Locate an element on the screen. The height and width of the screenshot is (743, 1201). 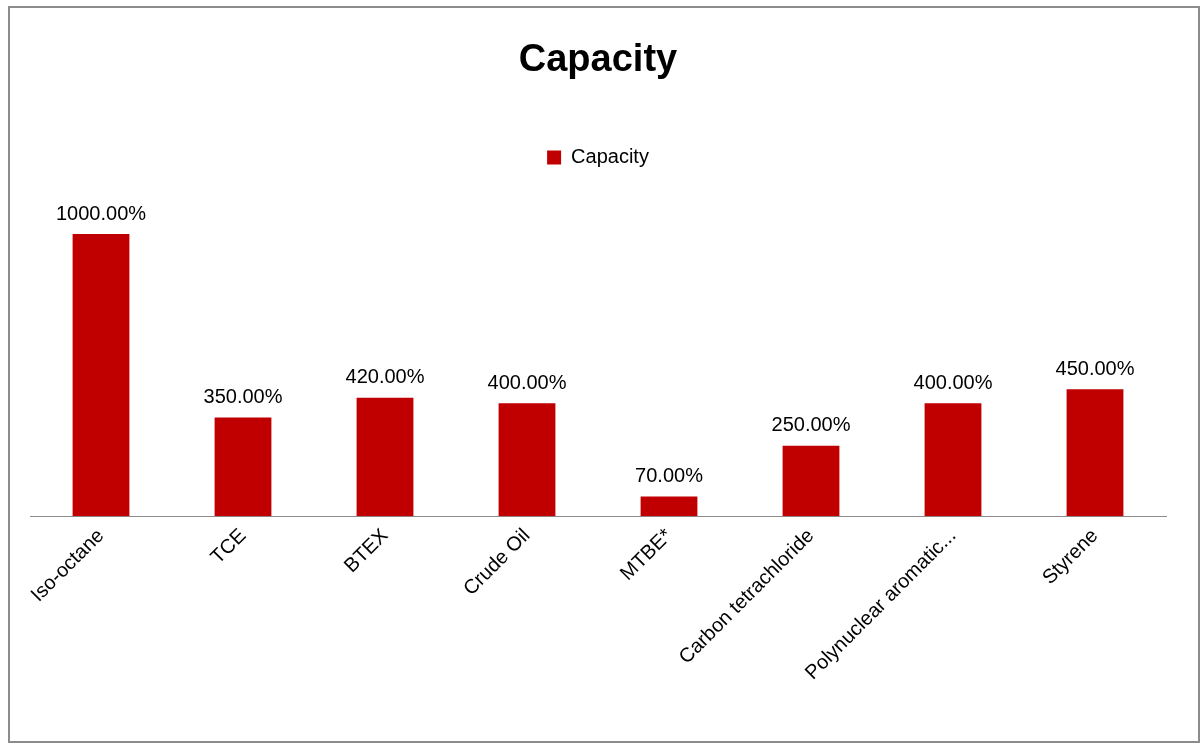
data-label: 450.00% is located at coordinates (1095, 367).